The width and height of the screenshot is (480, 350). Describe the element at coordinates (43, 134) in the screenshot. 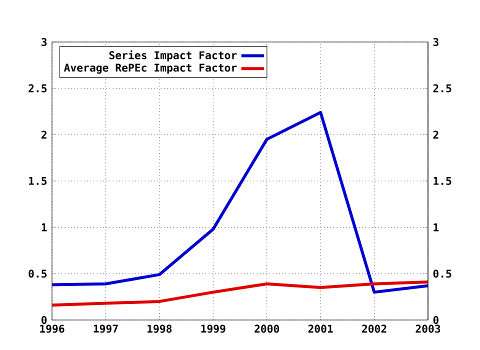

I see `y-tick-label: 2` at that location.